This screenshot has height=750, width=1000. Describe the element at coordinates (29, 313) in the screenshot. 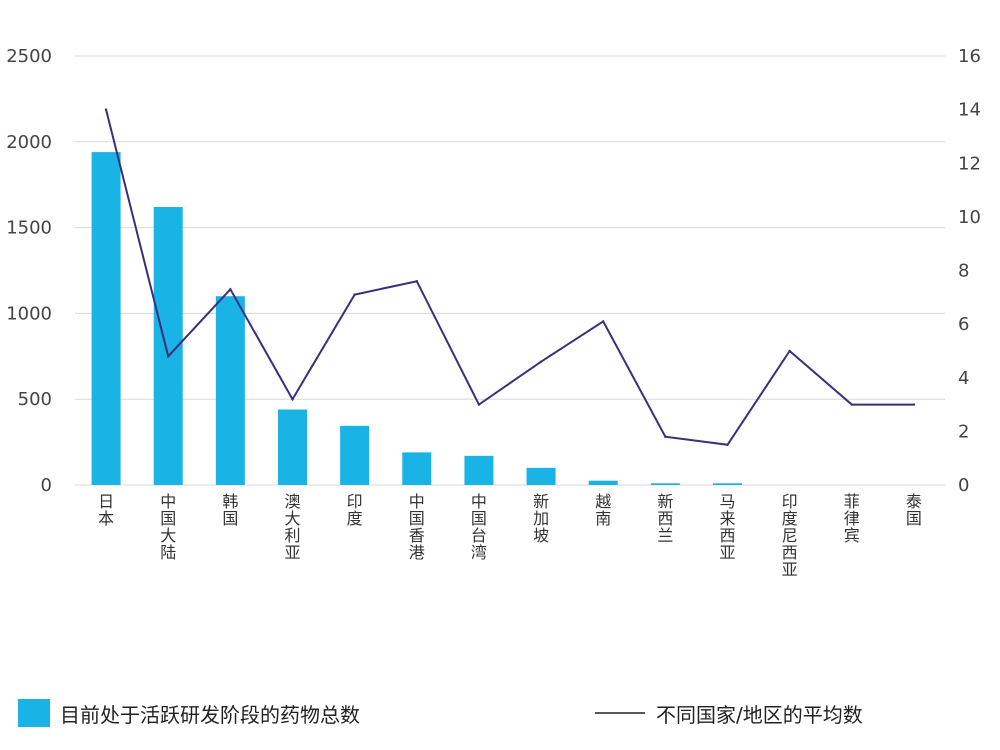

I see `left-tick-label: 1000` at that location.